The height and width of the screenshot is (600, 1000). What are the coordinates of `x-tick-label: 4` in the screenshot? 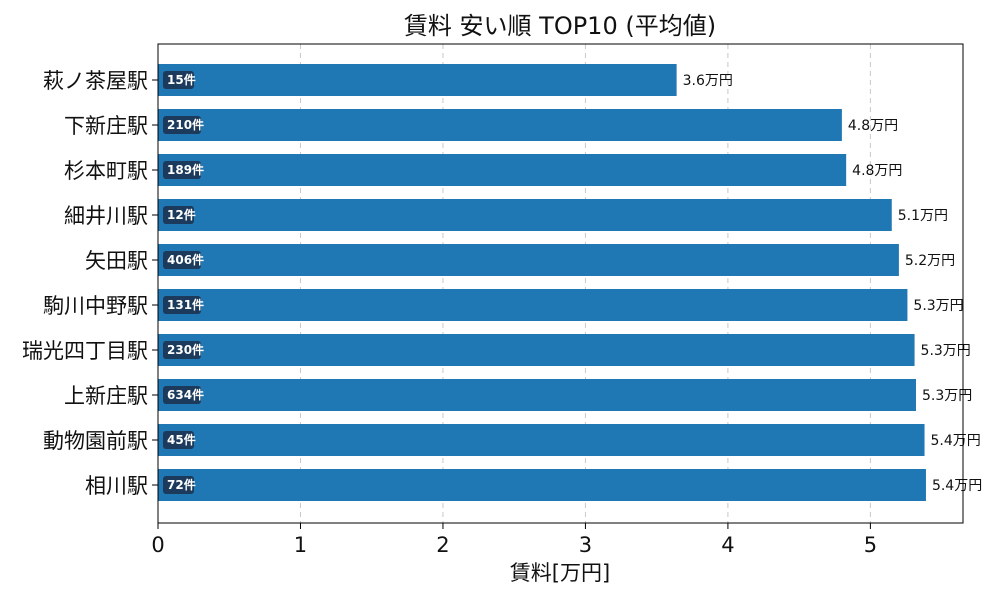 It's located at (727, 545).